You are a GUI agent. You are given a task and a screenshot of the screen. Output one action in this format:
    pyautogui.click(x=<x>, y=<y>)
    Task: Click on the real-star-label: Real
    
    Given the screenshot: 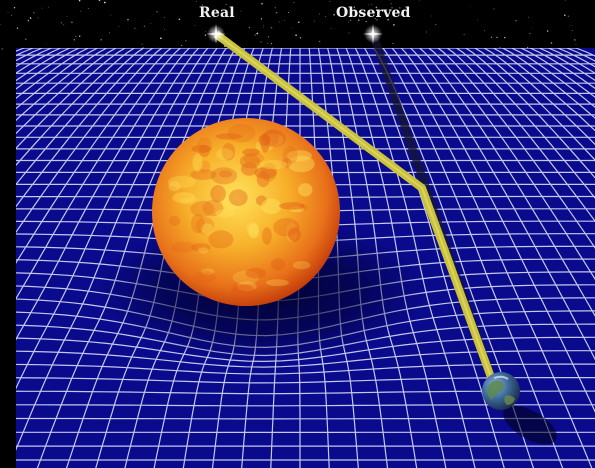 What is the action you would take?
    pyautogui.click(x=217, y=13)
    